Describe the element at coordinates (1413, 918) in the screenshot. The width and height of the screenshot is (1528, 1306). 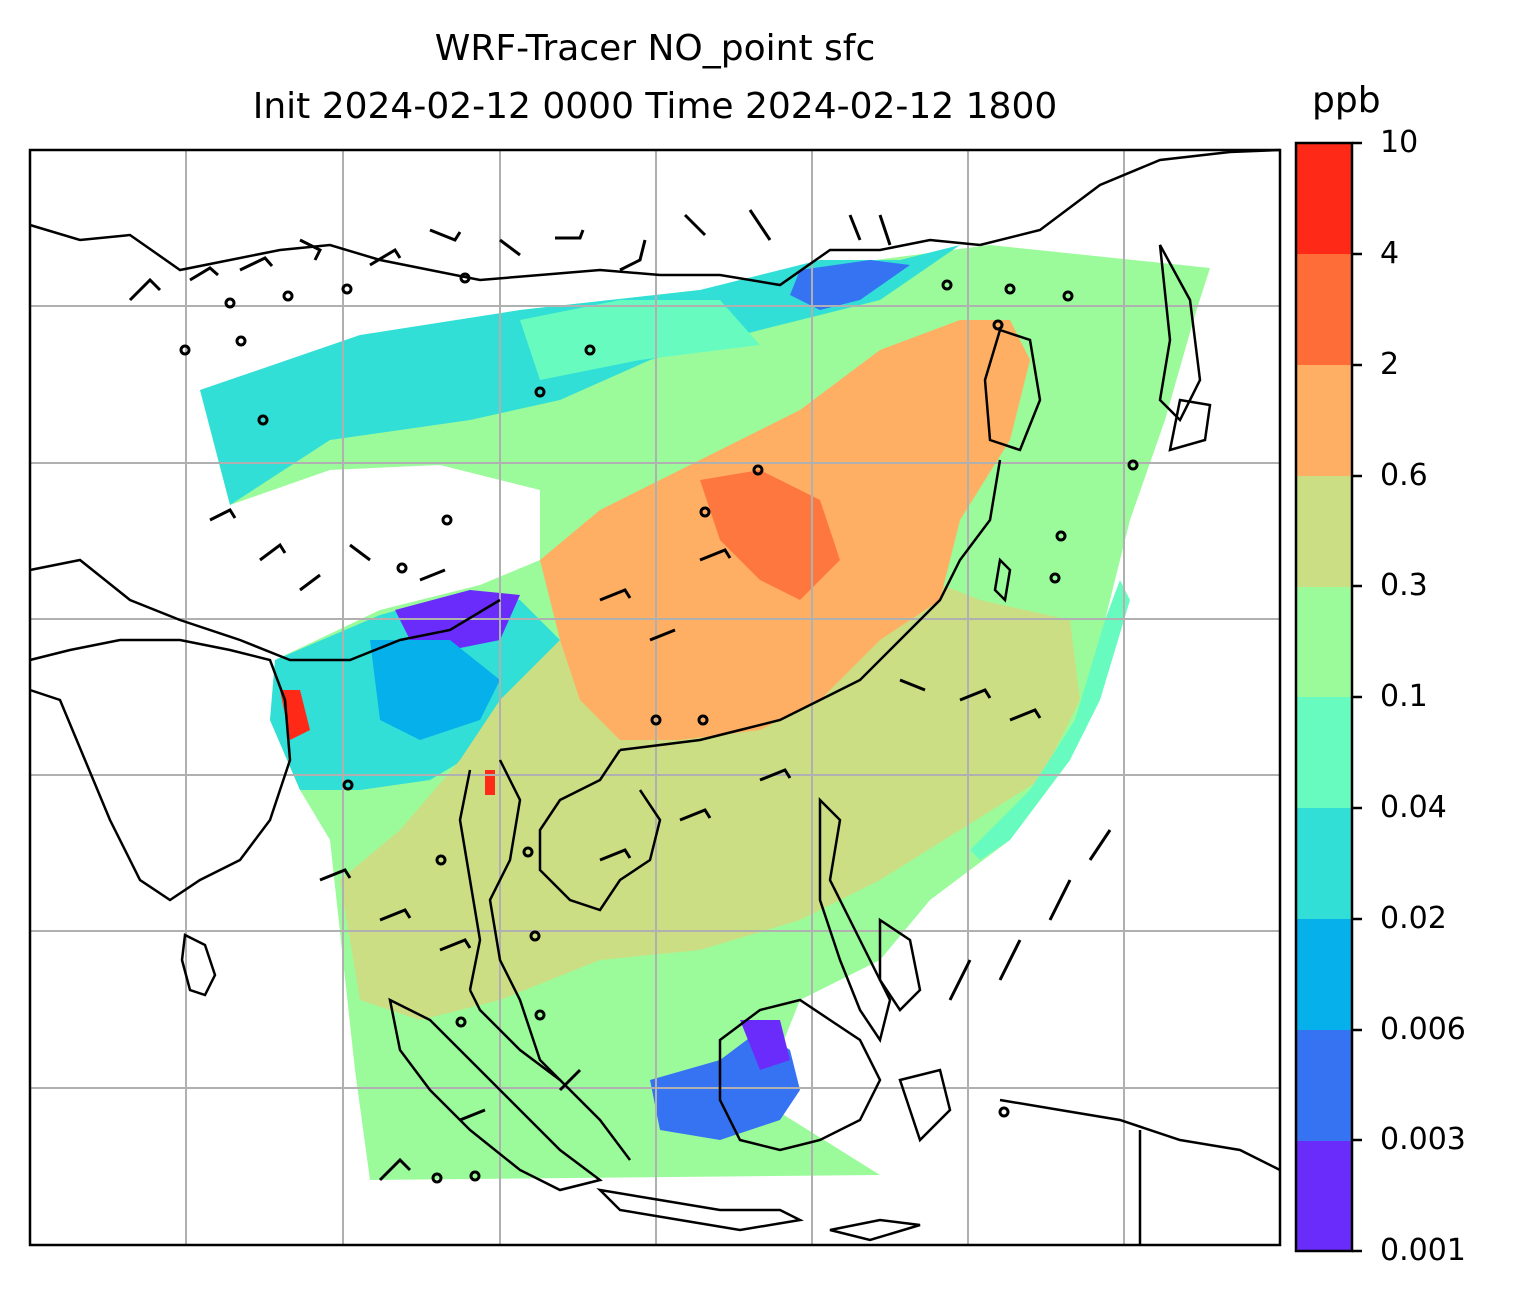
I see `colorbar-tick-label: 0.02` at that location.